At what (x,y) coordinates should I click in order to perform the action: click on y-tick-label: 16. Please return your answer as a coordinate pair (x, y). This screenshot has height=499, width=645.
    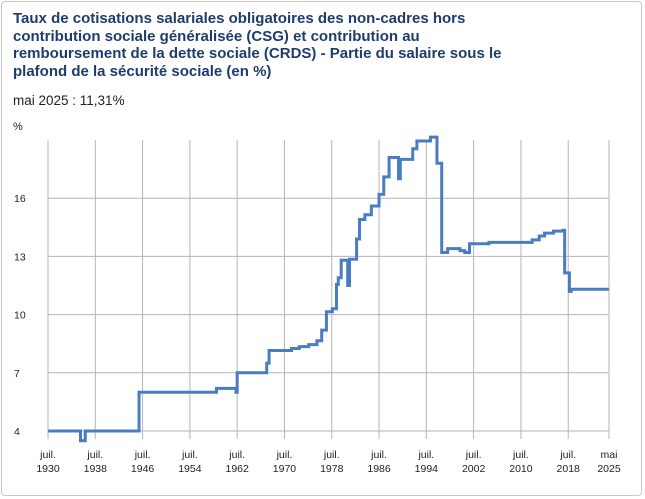
    Looking at the image, I should click on (20, 199).